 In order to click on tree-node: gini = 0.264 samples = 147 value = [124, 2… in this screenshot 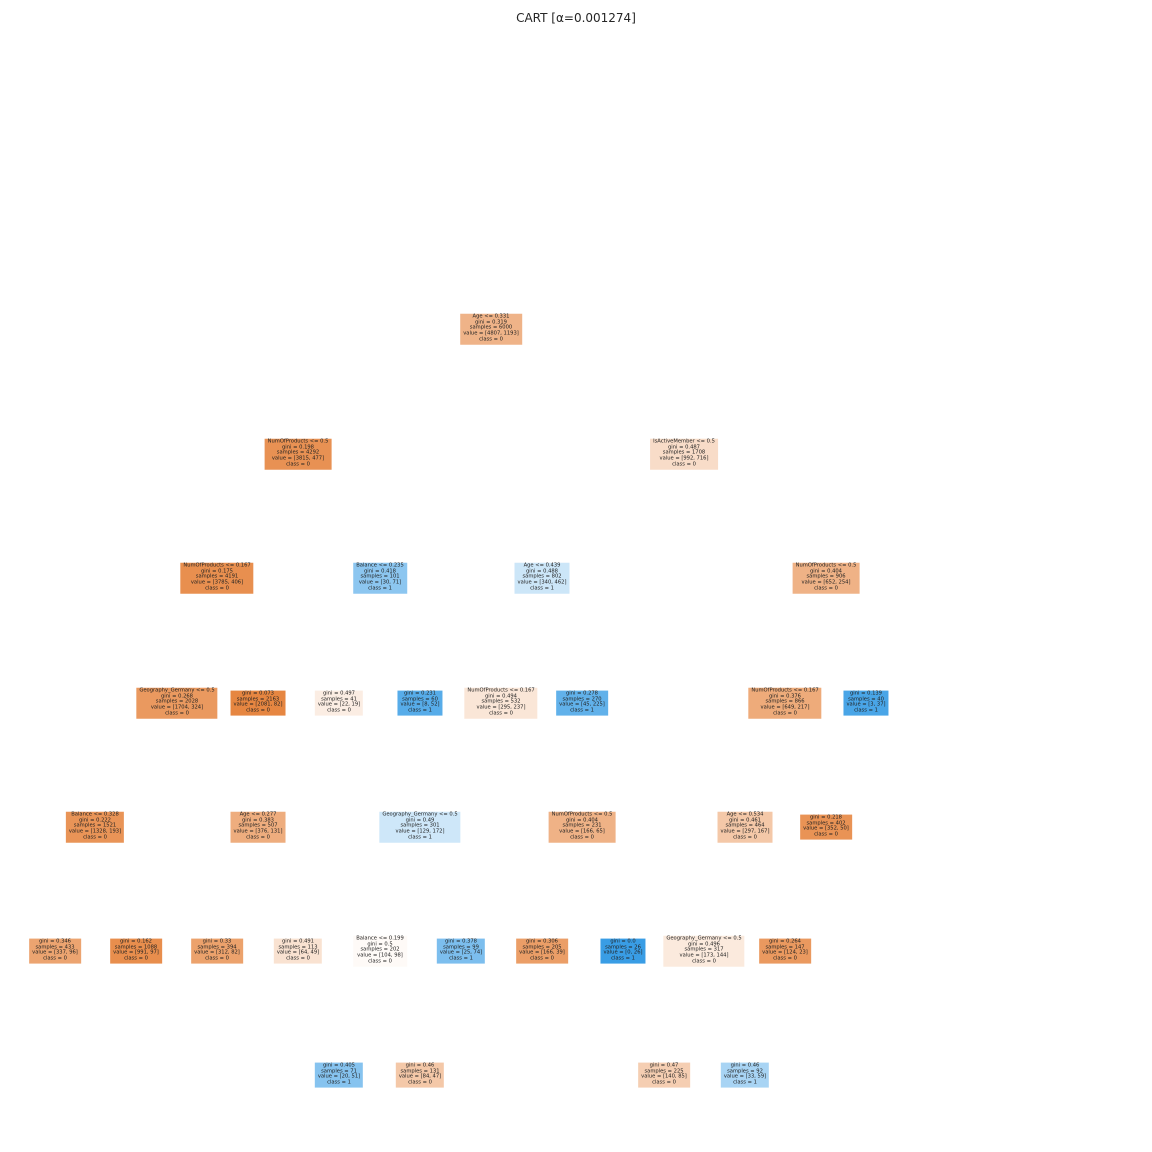, I will do `click(785, 951)`.